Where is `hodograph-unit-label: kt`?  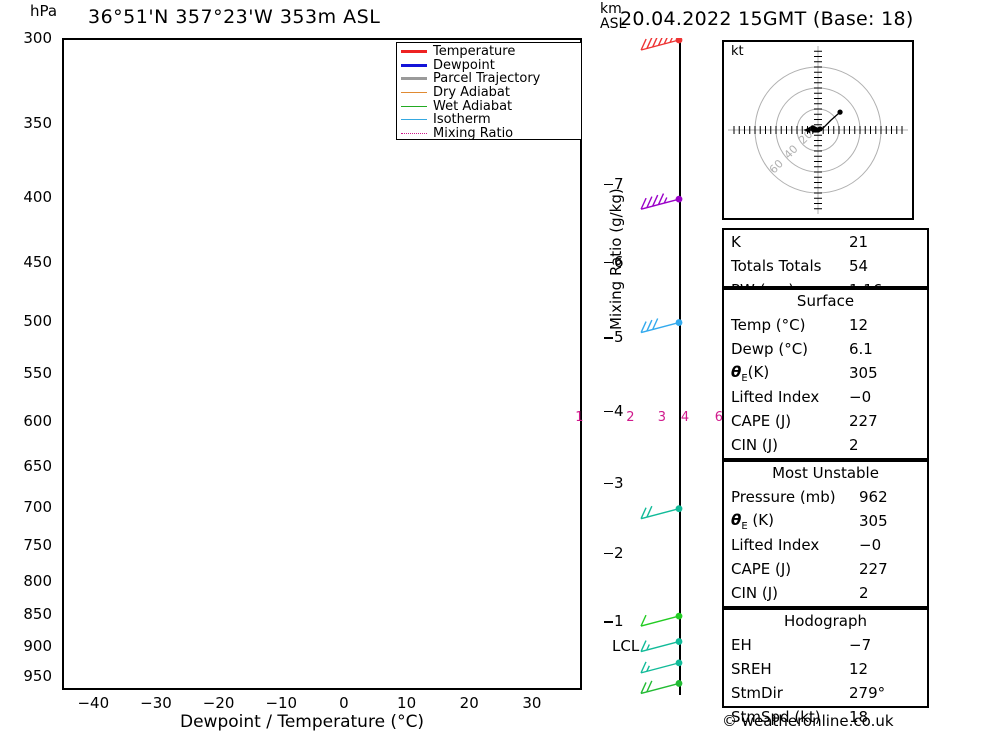
hodograph-unit-label: kt is located at coordinates (737, 51).